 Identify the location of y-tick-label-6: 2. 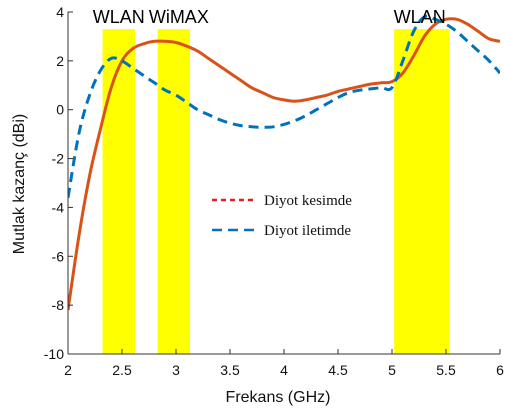
(60, 61).